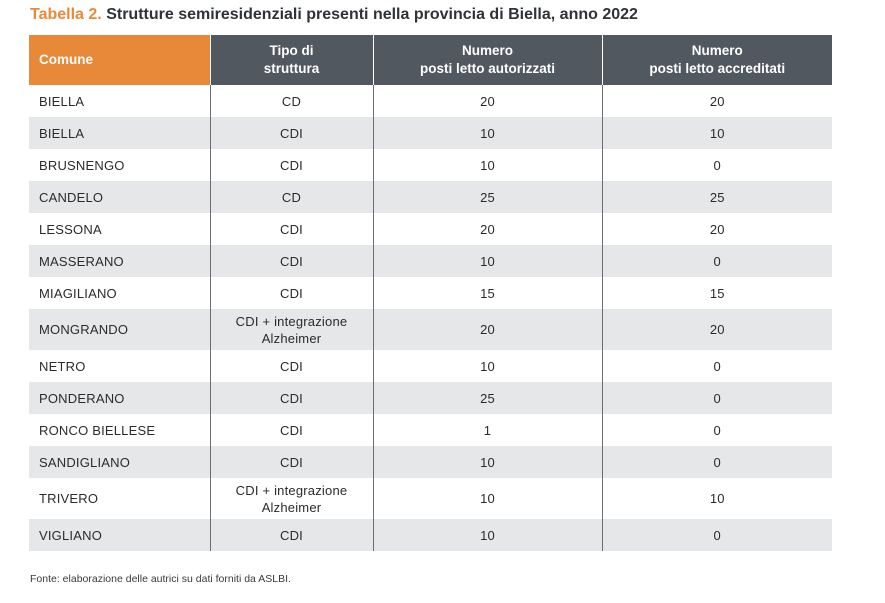 The width and height of the screenshot is (885, 603). Describe the element at coordinates (66, 14) in the screenshot. I see `caption-label: Tabella 2.` at that location.